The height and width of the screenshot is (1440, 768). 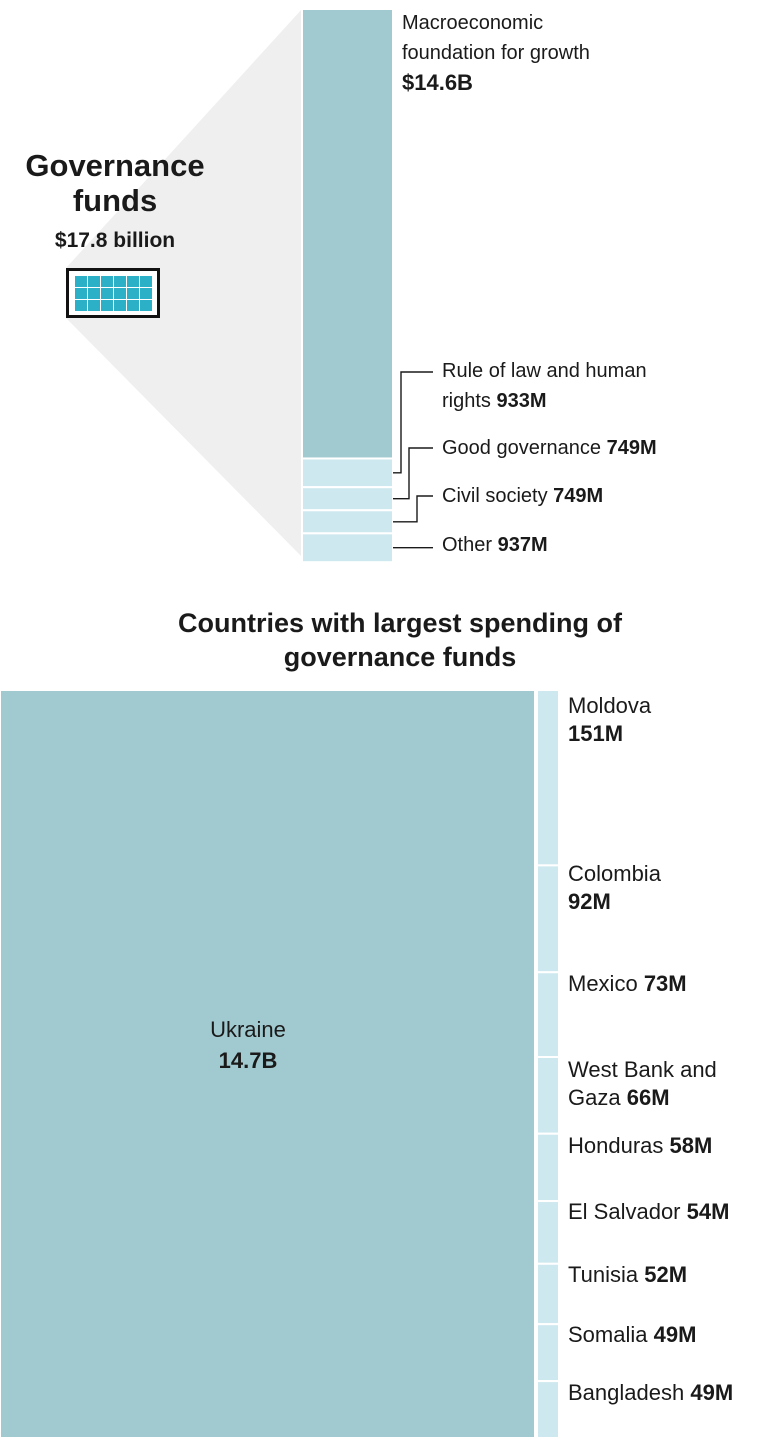 I want to click on zoom-wedge, so click(x=184, y=283).